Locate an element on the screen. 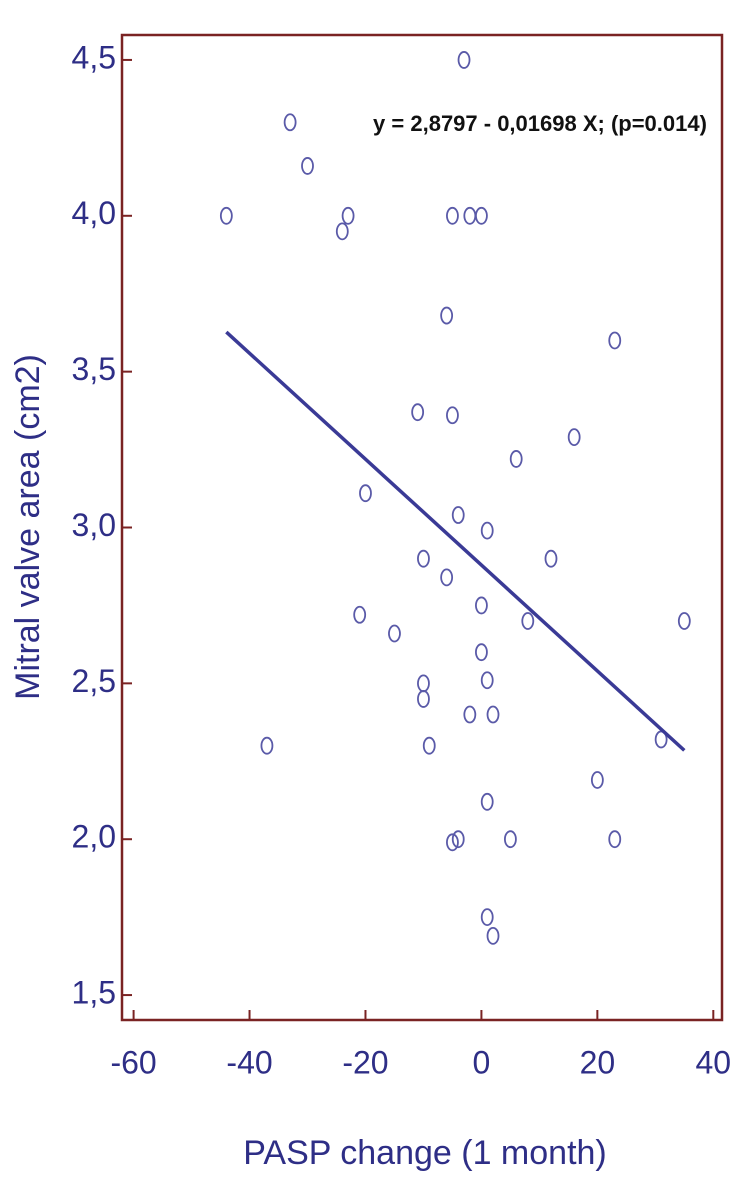 The height and width of the screenshot is (1200, 750). y-tick-label: 2,5 is located at coordinates (94, 681).